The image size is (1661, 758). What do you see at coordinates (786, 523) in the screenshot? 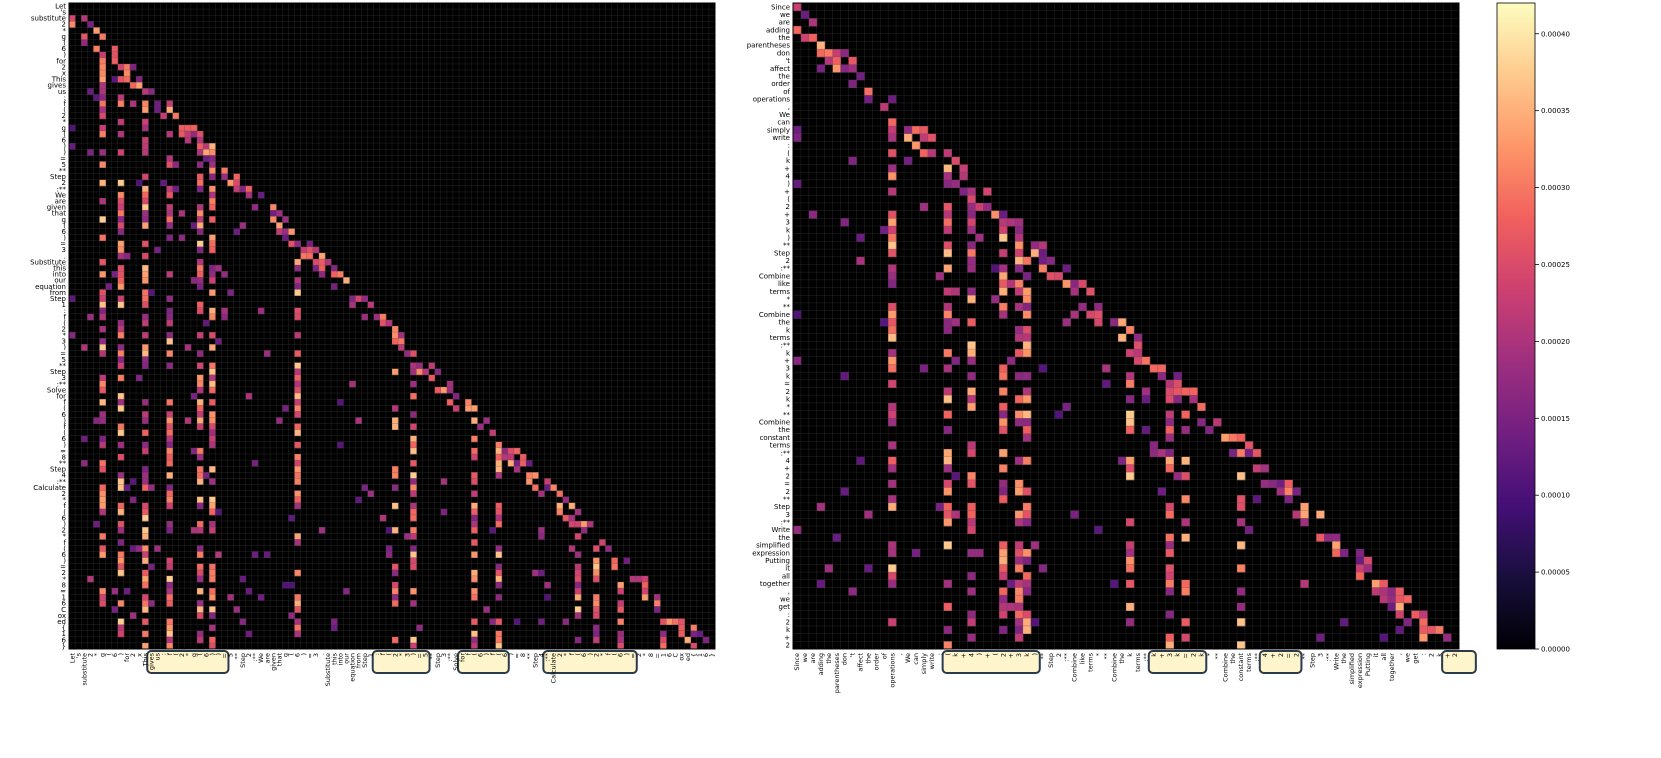
I see `y-tick-label: :**` at bounding box center [786, 523].